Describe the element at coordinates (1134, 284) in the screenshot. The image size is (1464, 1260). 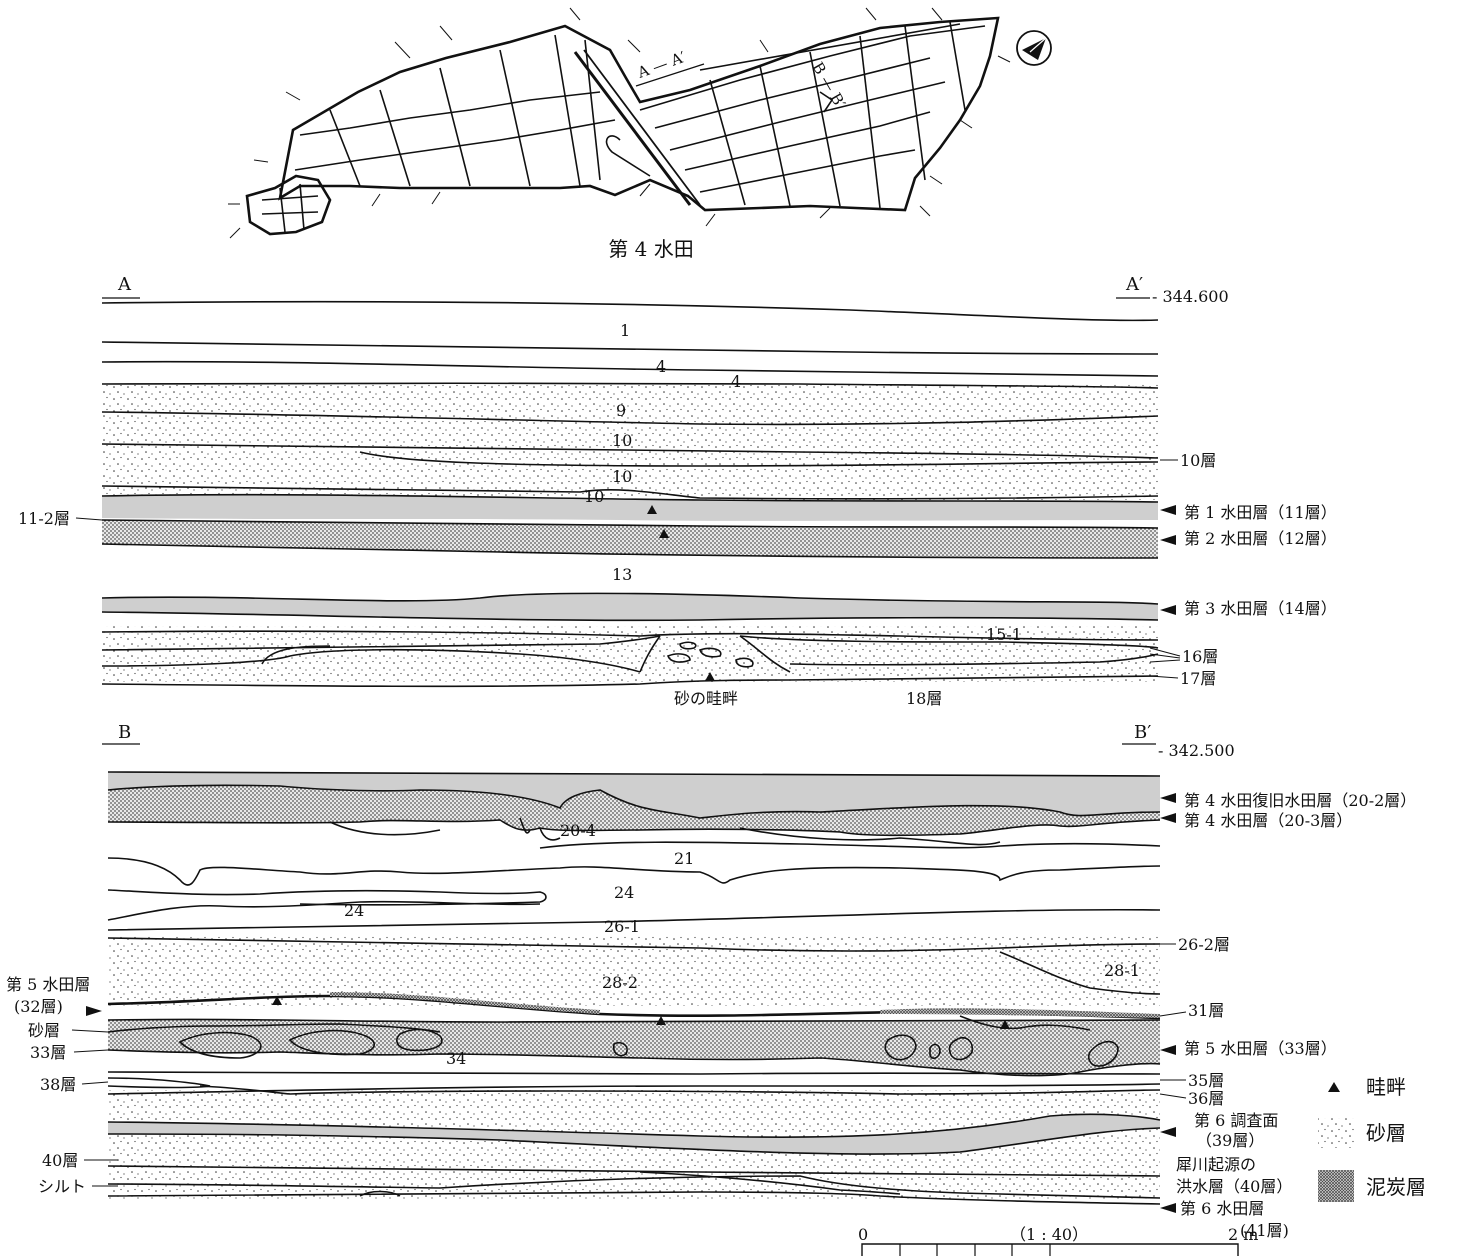
I see `section-a-end: A′` at that location.